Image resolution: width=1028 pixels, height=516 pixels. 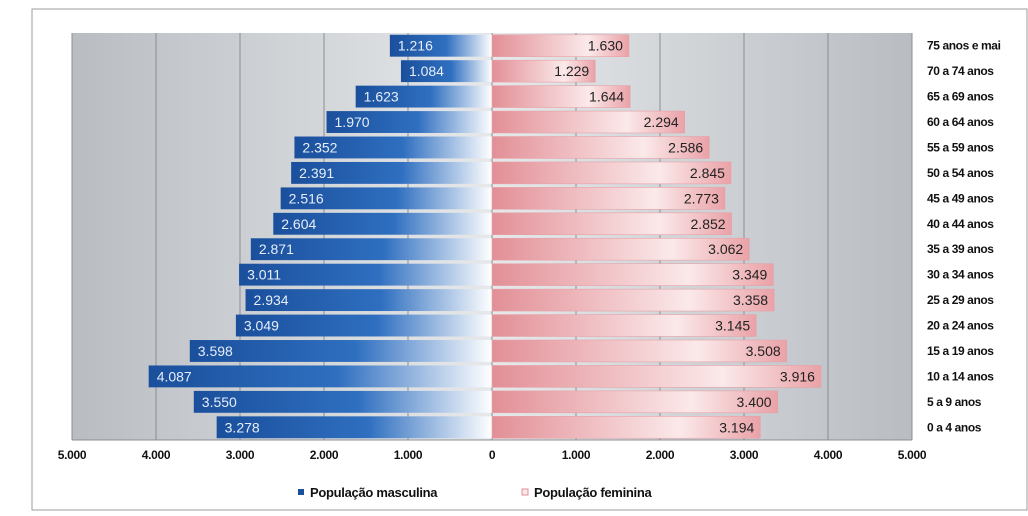 What do you see at coordinates (960, 198) in the screenshot?
I see `category-label: 45 a 49 anos` at bounding box center [960, 198].